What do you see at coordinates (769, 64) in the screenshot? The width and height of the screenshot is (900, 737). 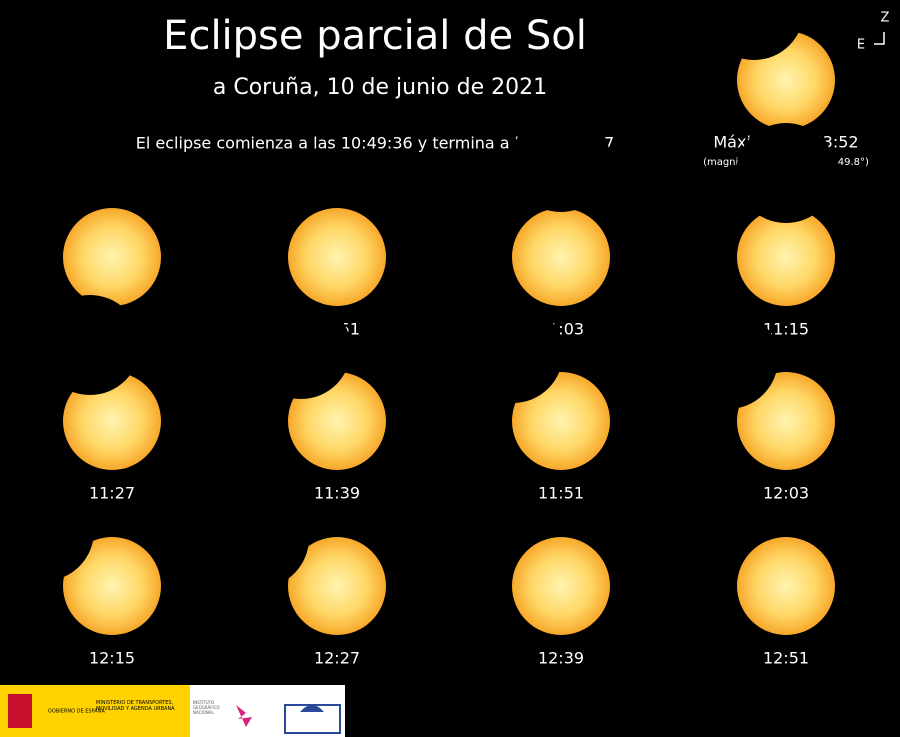 I see `maximum-disc` at bounding box center [769, 64].